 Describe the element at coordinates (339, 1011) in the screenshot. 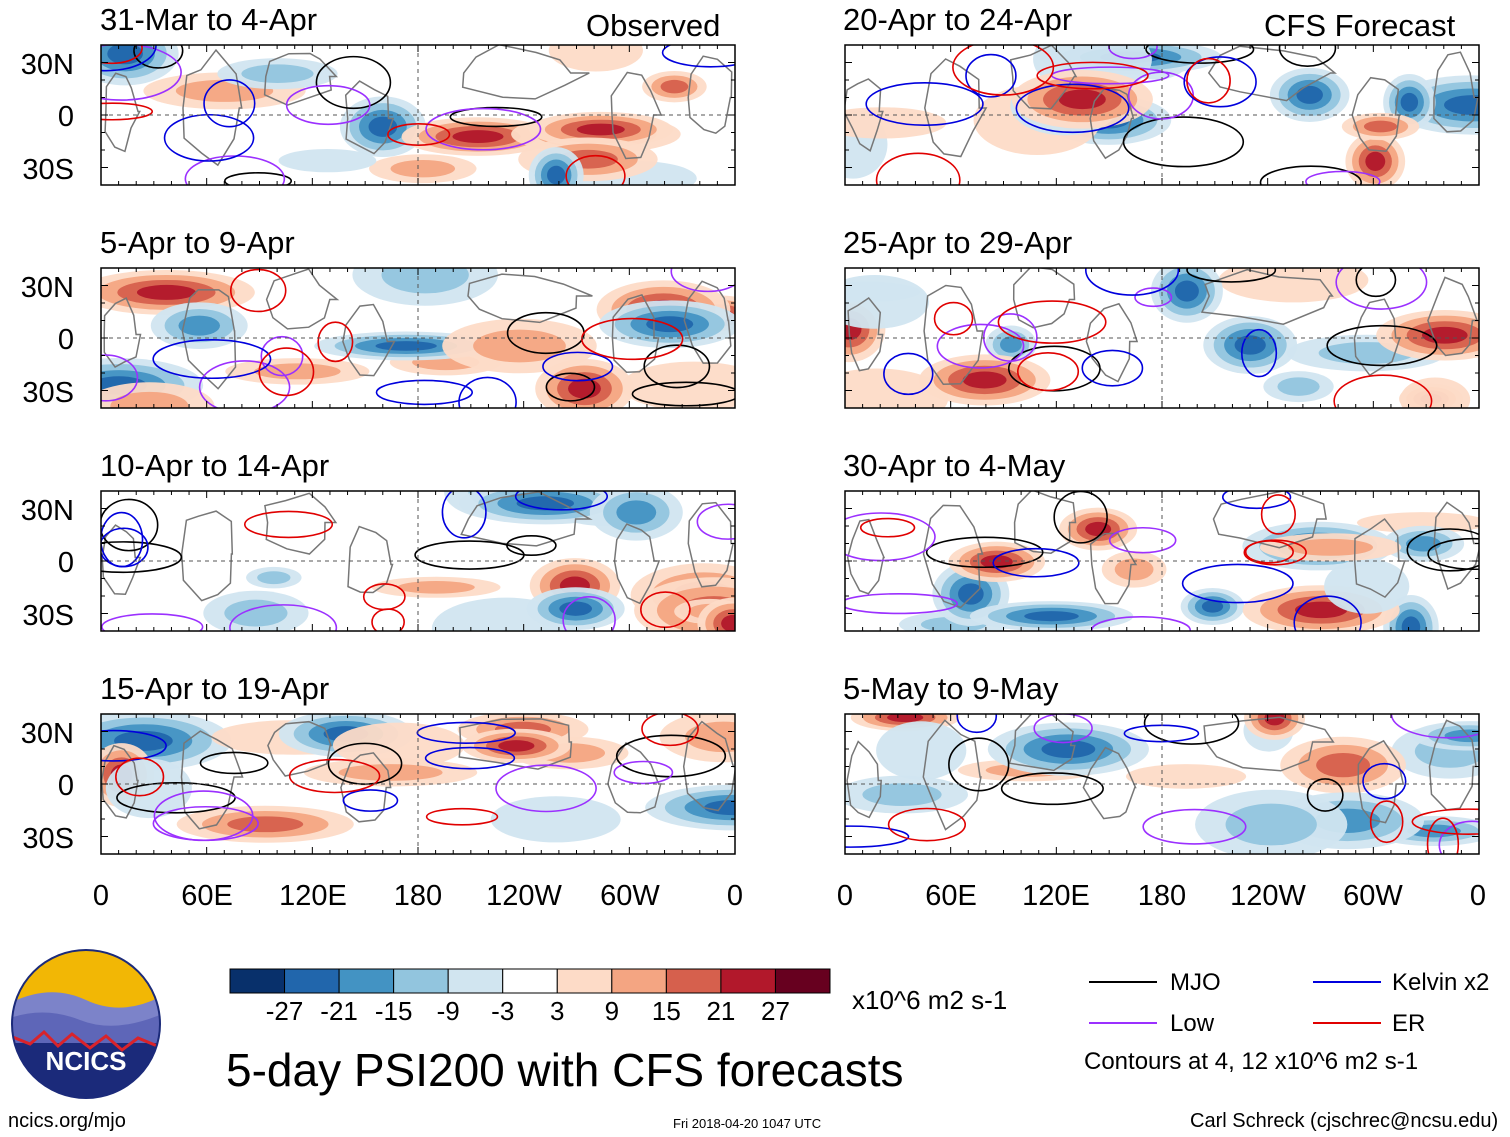

I see `colorbar-tick-label: -21` at that location.